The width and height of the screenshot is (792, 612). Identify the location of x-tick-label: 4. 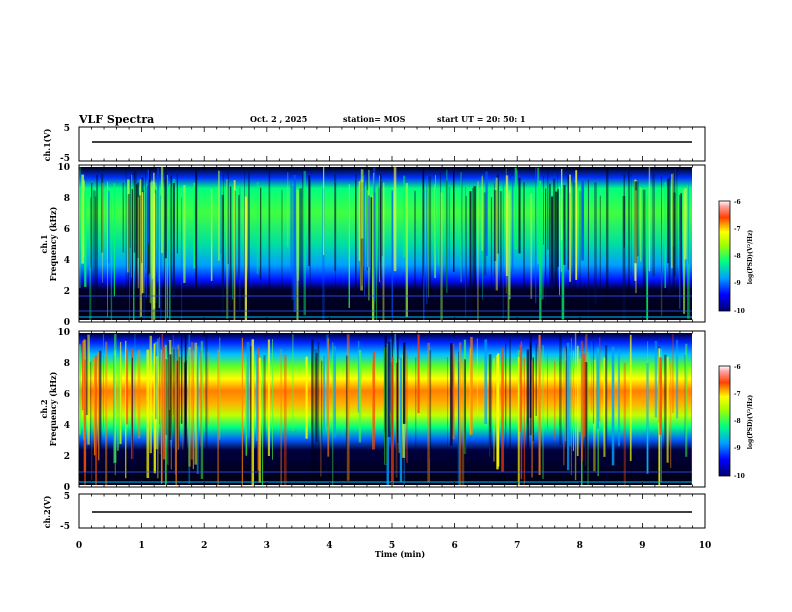
(329, 546).